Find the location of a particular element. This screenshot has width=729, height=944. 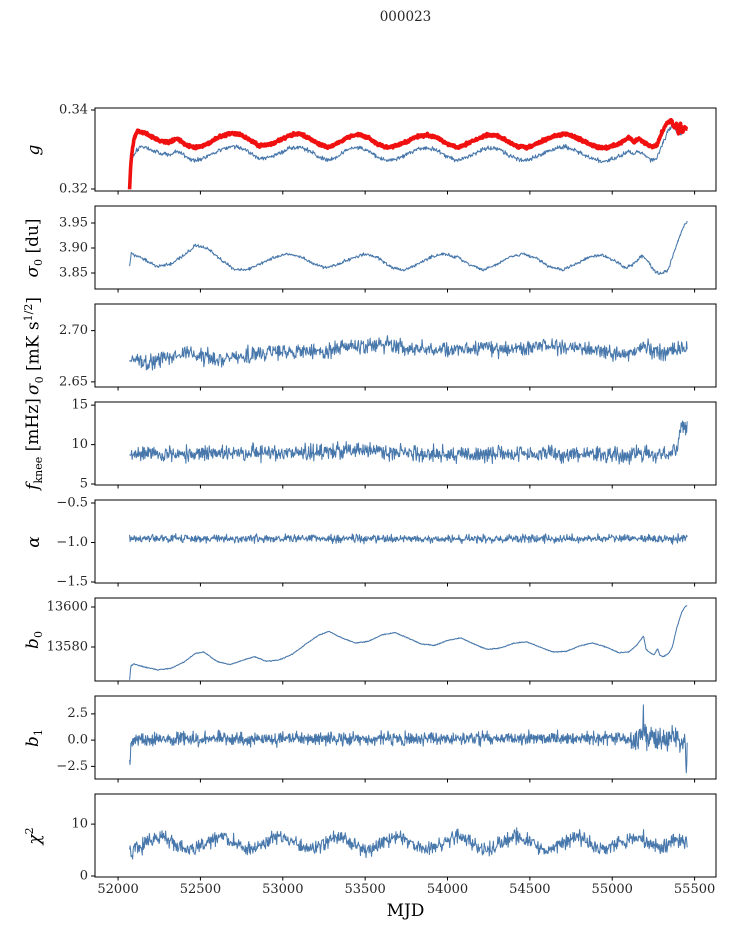

panel-b0 is located at coordinates (405, 639).